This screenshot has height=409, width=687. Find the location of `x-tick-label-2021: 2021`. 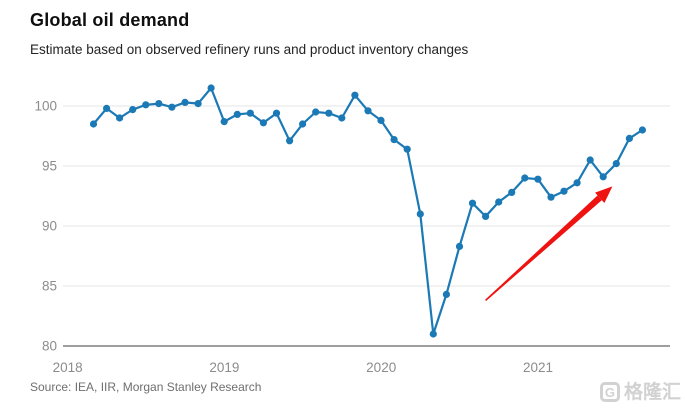

x-tick-label-2021: 2021 is located at coordinates (538, 367).